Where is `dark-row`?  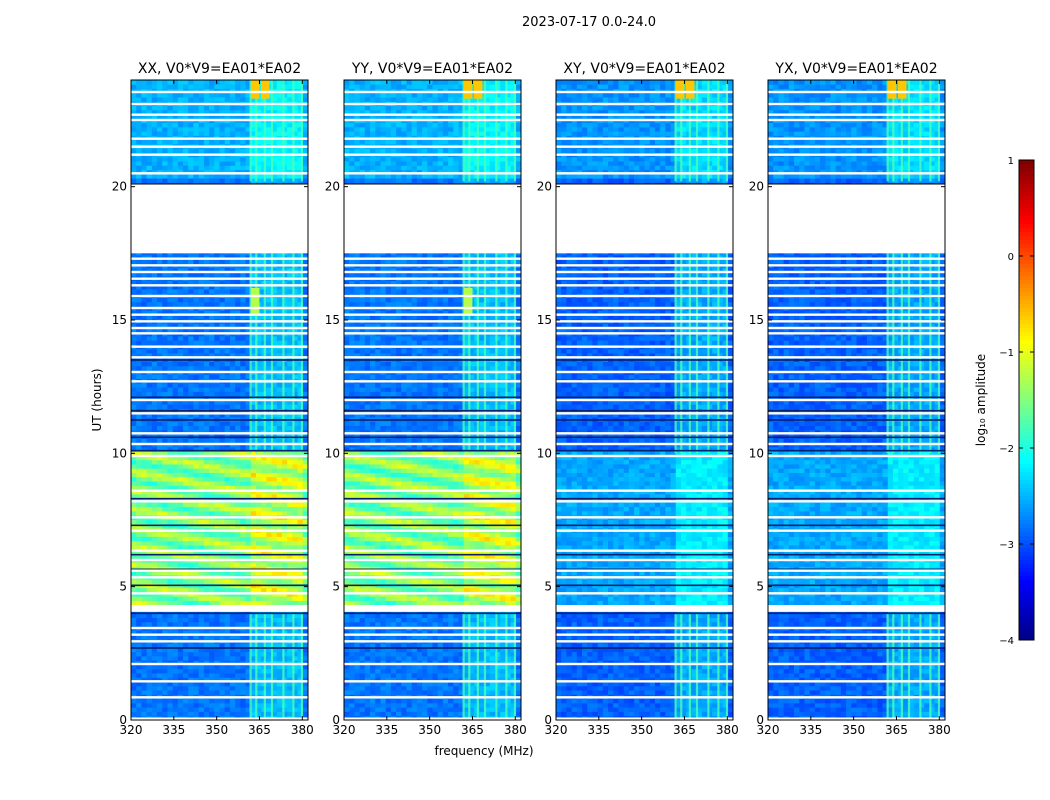 dark-row is located at coordinates (219, 450).